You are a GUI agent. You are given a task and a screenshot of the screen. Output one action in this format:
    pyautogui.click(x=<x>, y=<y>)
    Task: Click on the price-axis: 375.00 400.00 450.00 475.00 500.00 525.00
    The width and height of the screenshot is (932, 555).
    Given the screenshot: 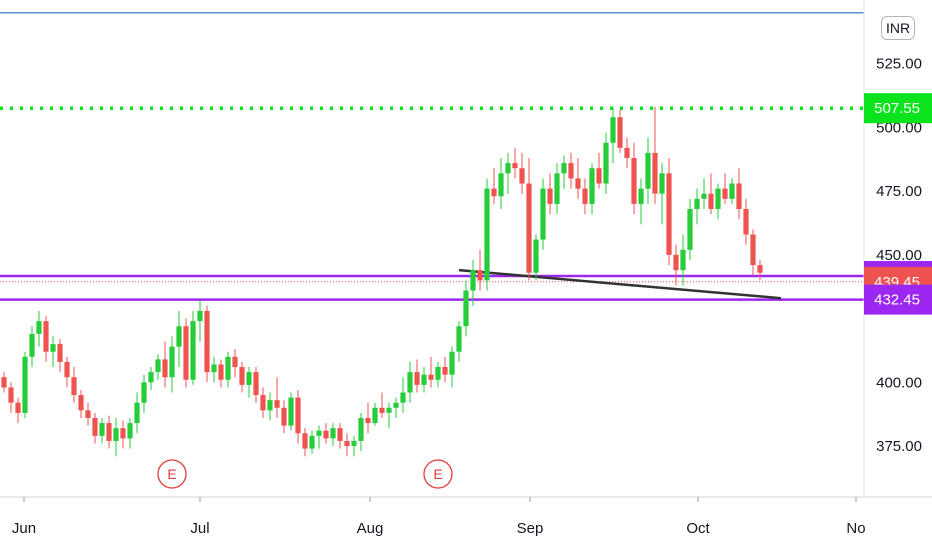 What is the action you would take?
    pyautogui.click(x=897, y=248)
    